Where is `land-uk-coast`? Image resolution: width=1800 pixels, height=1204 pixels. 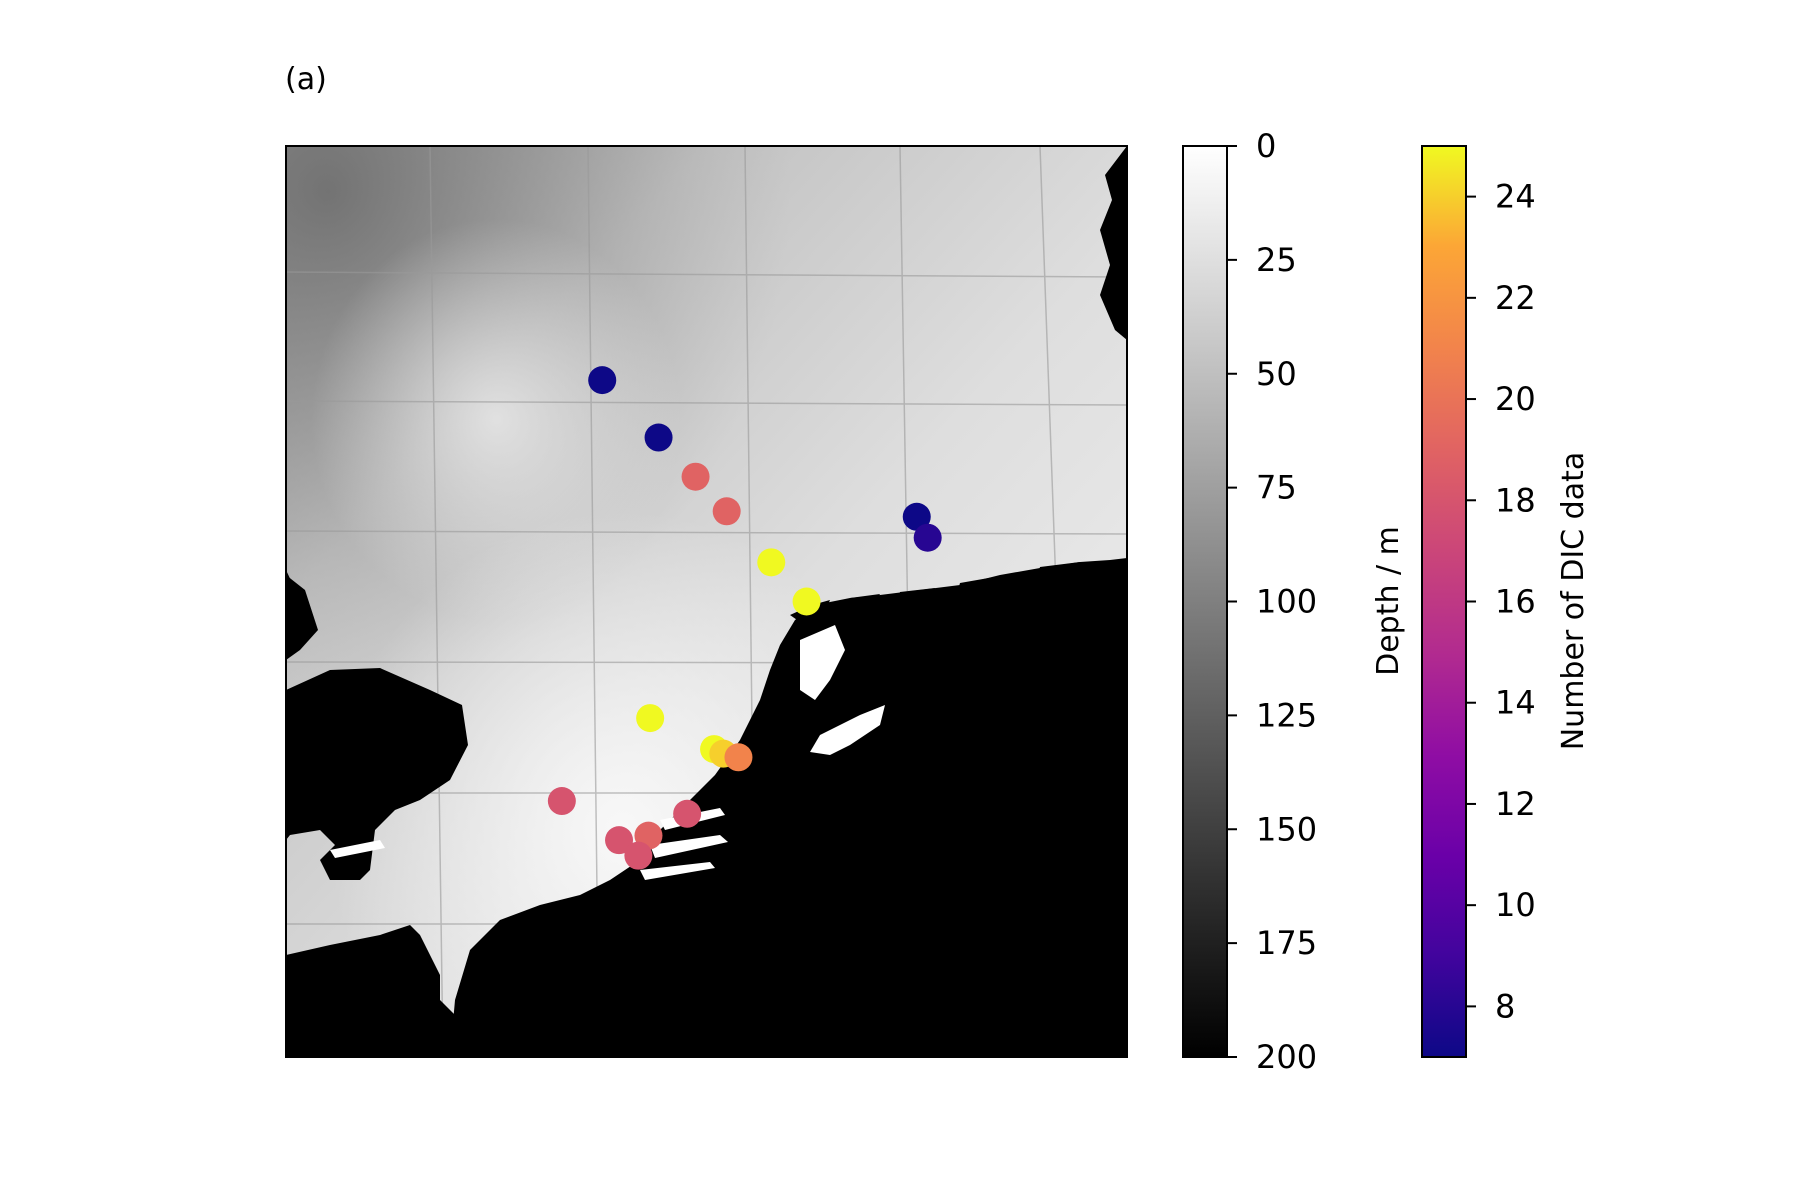 land-uk-coast is located at coordinates (293, 612).